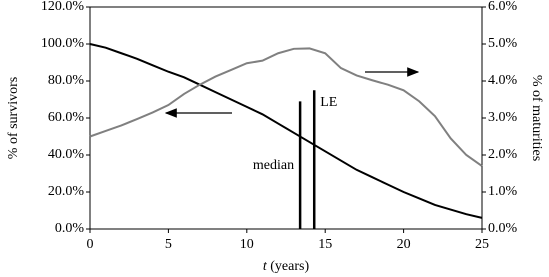 Image resolution: width=549 pixels, height=277 pixels. I want to click on y-tick-label: 0.0%, so click(70, 228).